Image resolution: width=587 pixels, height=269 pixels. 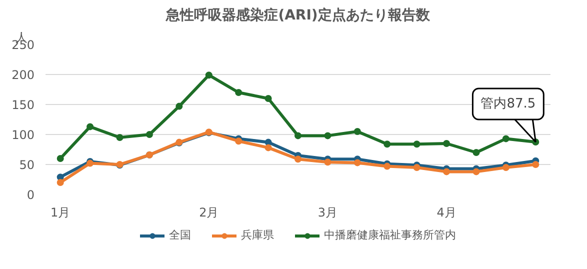 What do you see at coordinates (30, 195) in the screenshot?
I see `y-tick-label: 0` at bounding box center [30, 195].